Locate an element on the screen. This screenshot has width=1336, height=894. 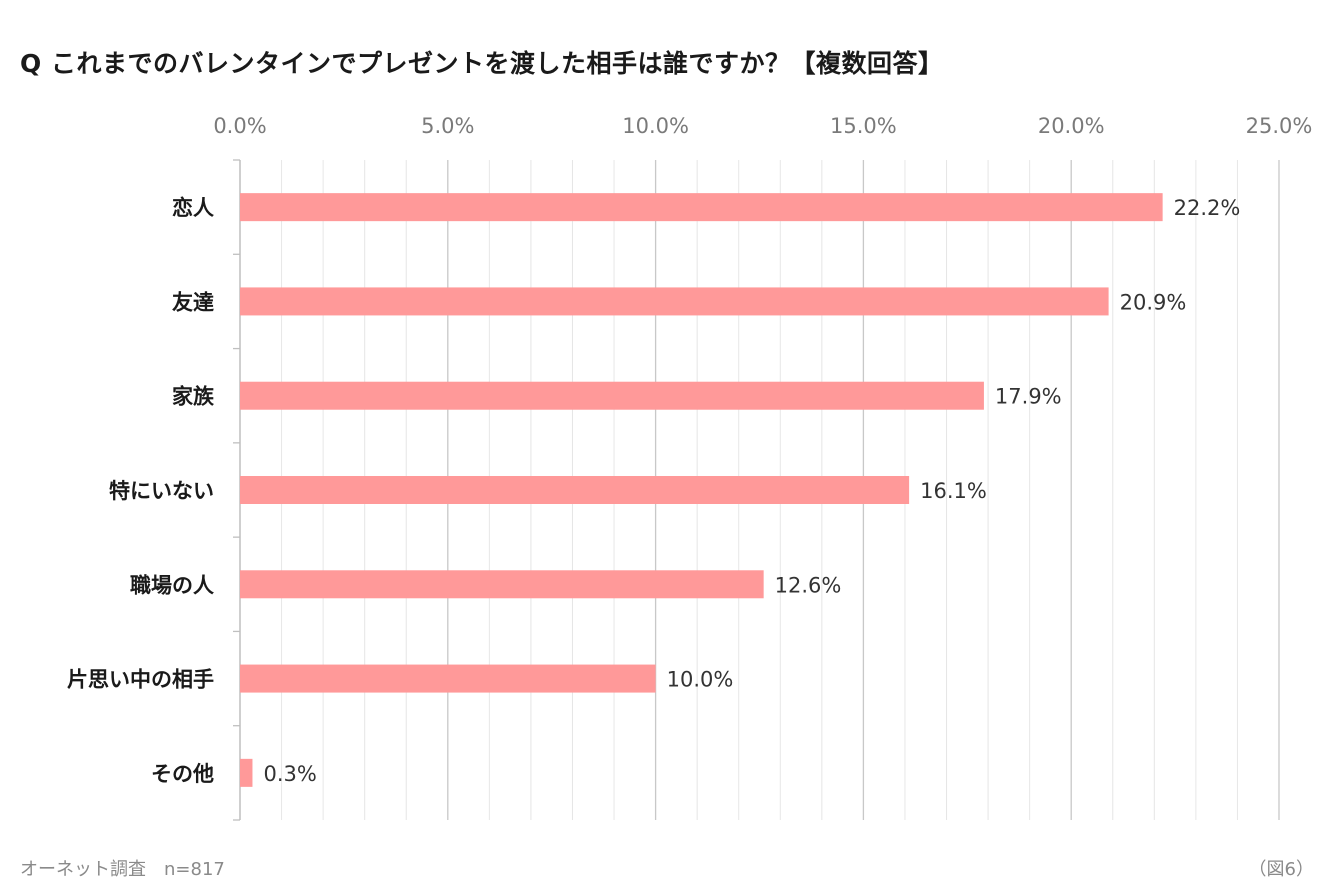
data-label: 17.9% is located at coordinates (1028, 397).